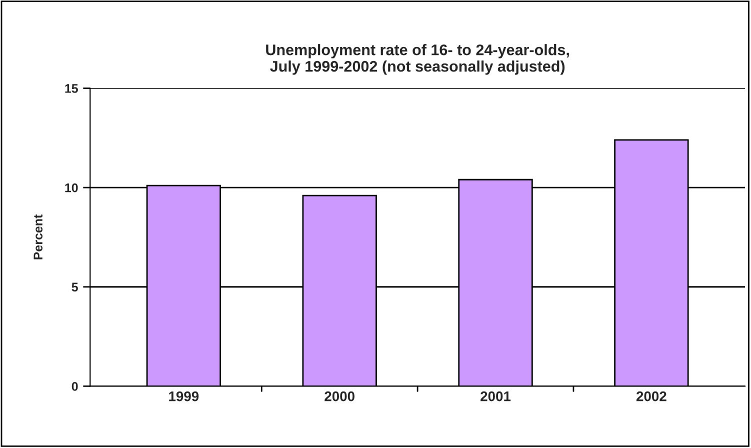 The width and height of the screenshot is (751, 448). Describe the element at coordinates (339, 396) in the screenshot. I see `x-tick-label: 2000` at that location.